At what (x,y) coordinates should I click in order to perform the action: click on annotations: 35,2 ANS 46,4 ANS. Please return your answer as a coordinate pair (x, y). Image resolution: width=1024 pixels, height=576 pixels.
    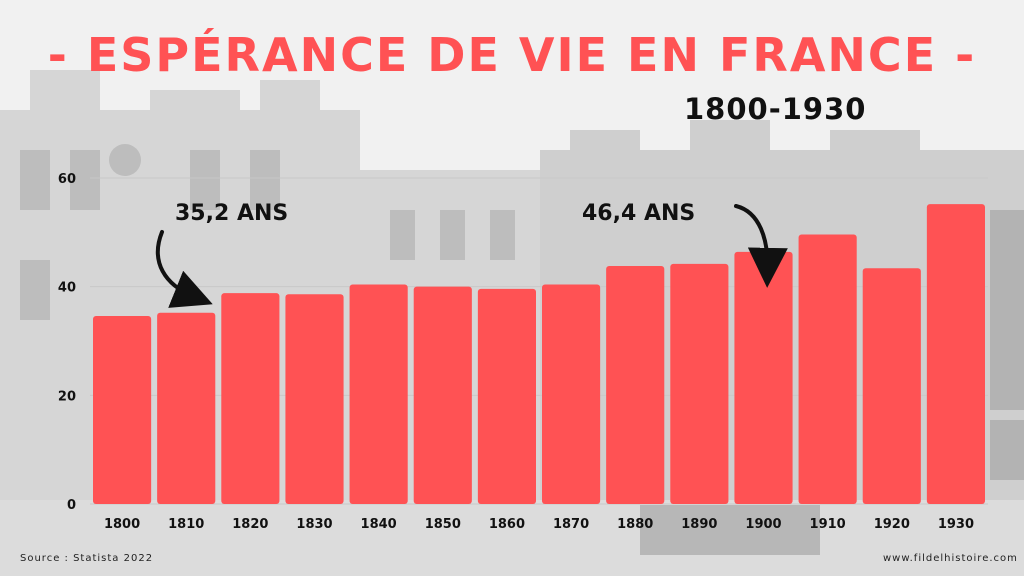
    Looking at the image, I should click on (471, 254).